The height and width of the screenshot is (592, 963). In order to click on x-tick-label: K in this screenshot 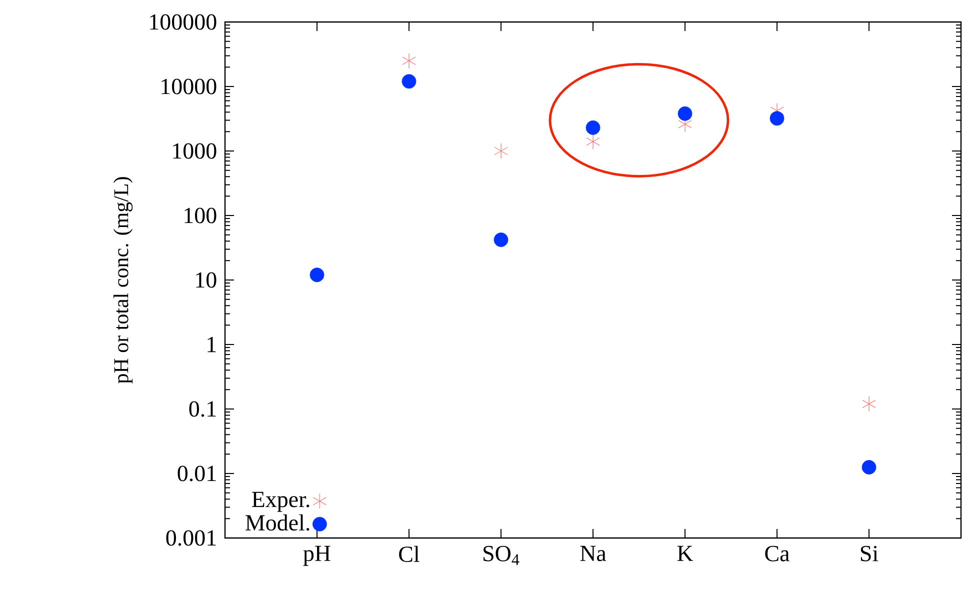, I will do `click(685, 553)`.